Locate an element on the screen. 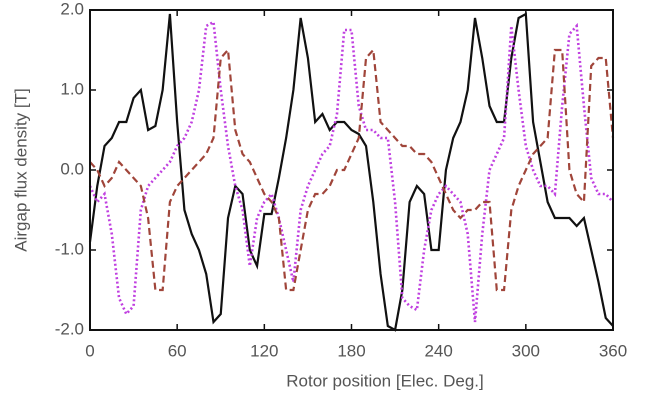 This screenshot has height=401, width=646. x-axis-label: Rotor position [Elec. Deg.] is located at coordinates (384, 380).